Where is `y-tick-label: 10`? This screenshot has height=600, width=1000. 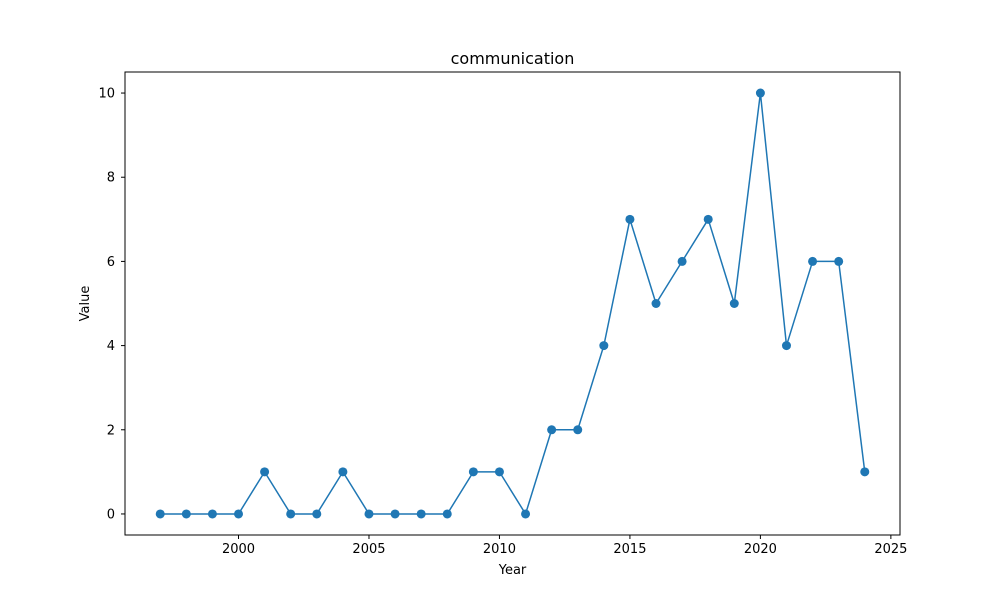 y-tick-label: 10 is located at coordinates (106, 94).